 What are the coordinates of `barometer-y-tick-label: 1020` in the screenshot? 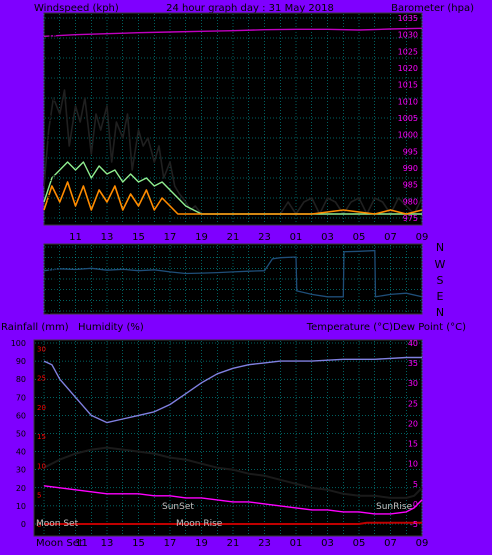 It's located at (408, 68).